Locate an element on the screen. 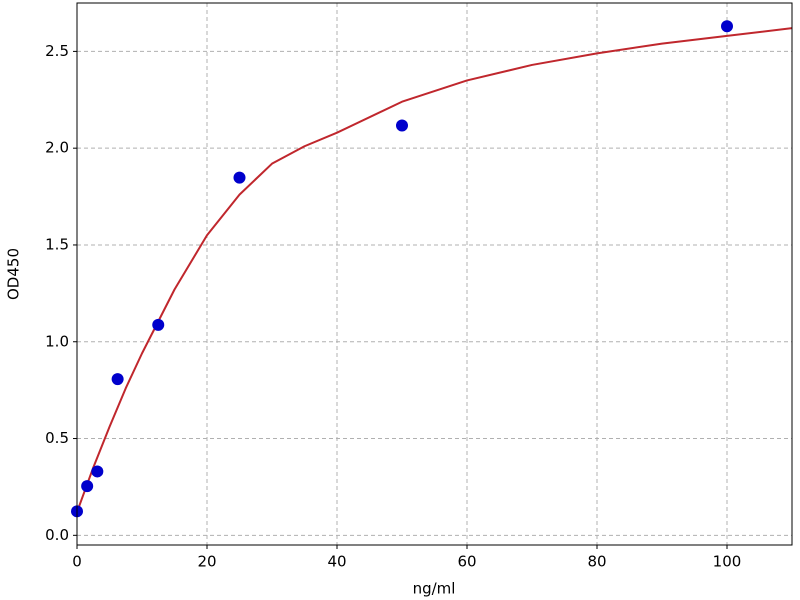 Image resolution: width=800 pixels, height=600 pixels. x-tick-label: 60 is located at coordinates (466, 562).